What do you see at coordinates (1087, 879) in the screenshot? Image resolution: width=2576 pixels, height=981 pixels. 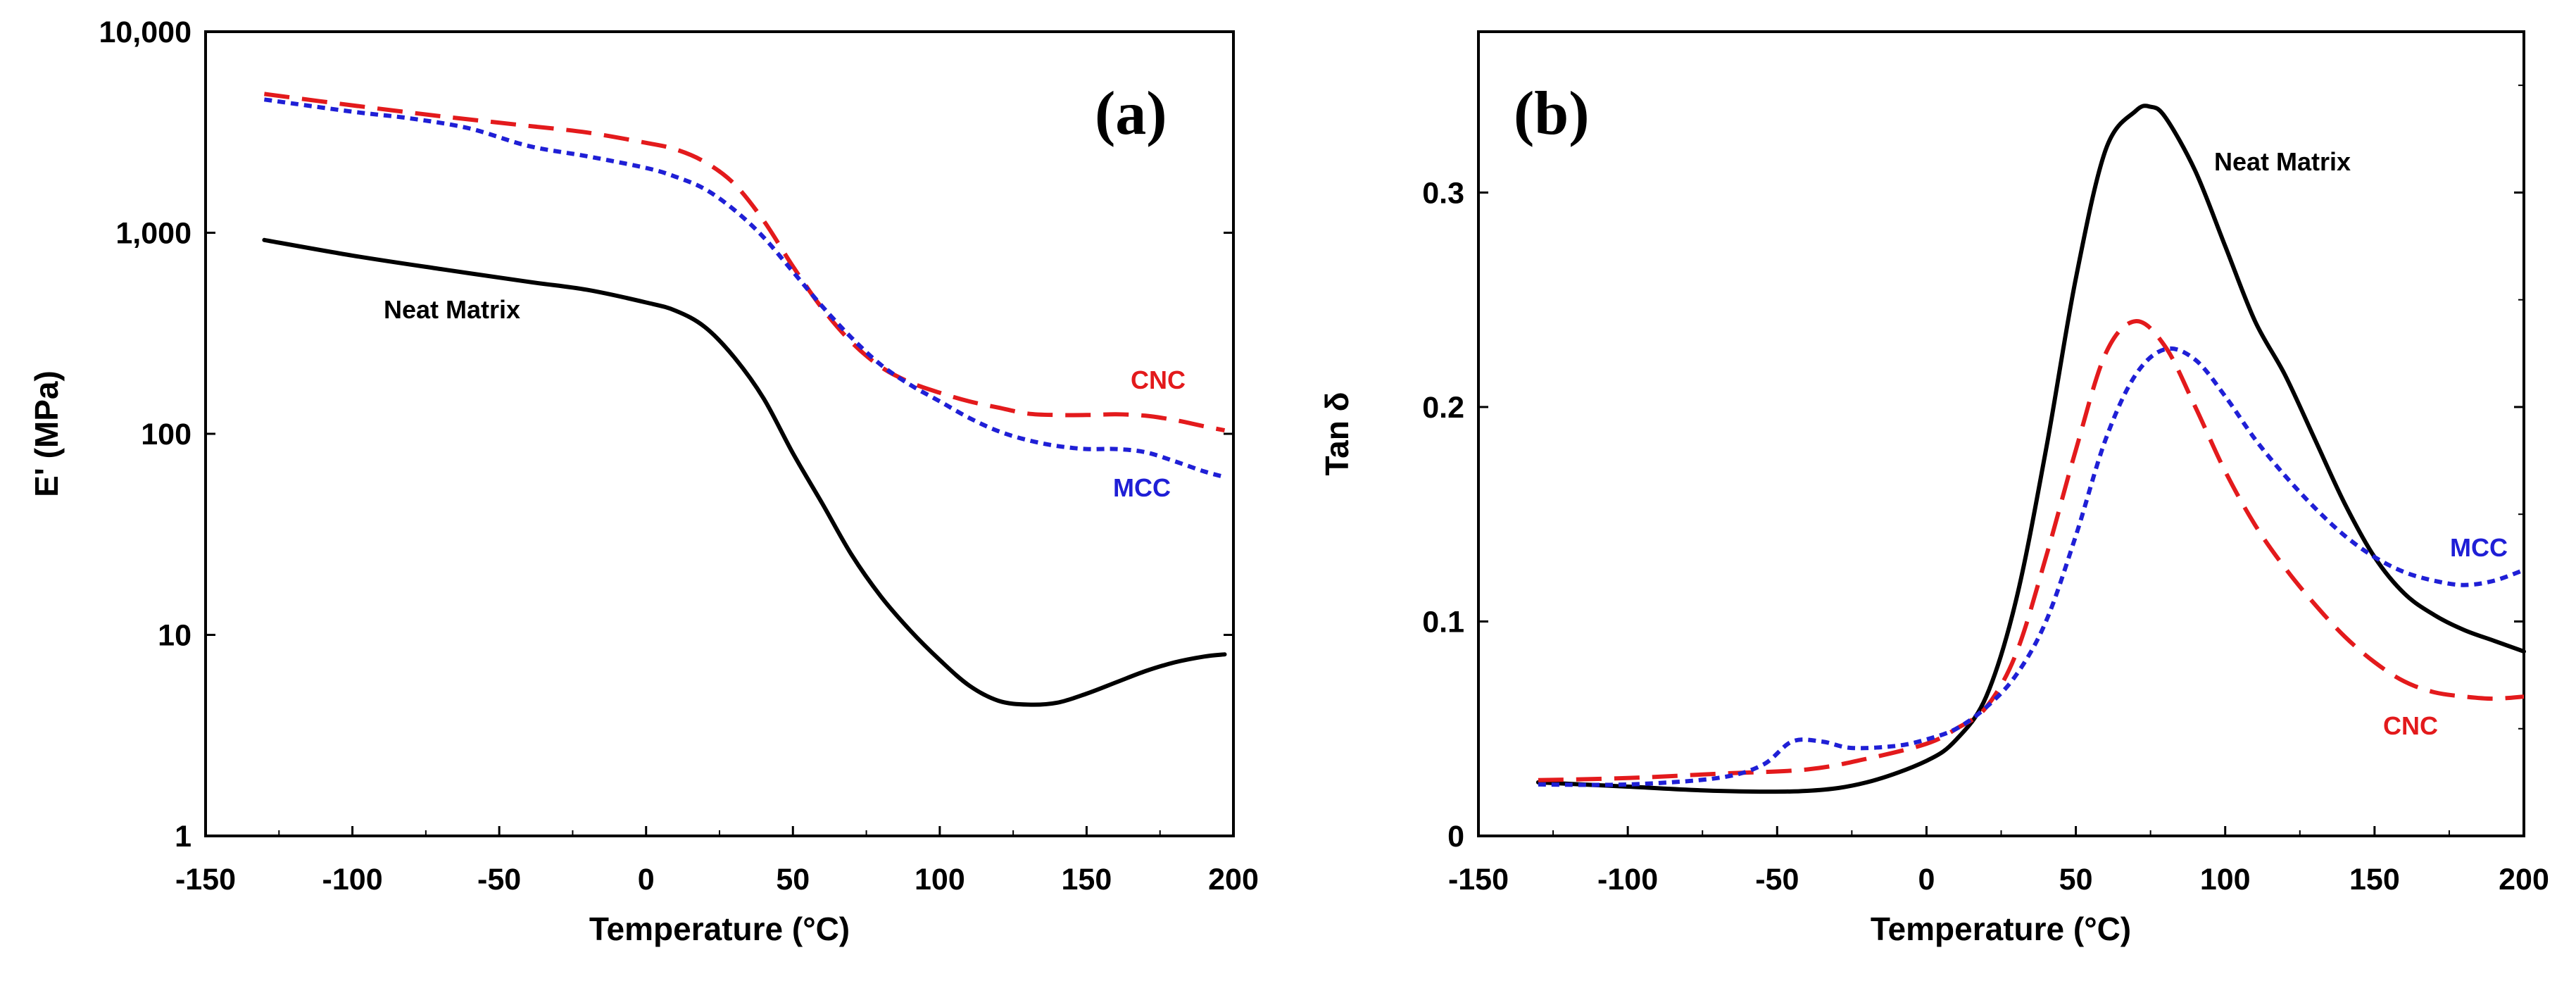 I see `panel-a-x-tick-label: 150` at bounding box center [1087, 879].